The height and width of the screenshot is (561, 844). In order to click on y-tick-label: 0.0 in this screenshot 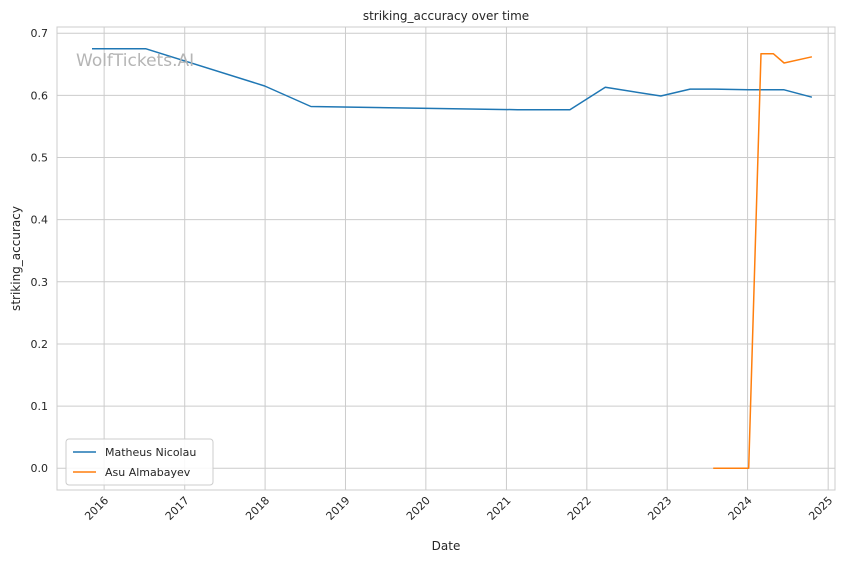, I will do `click(40, 468)`.